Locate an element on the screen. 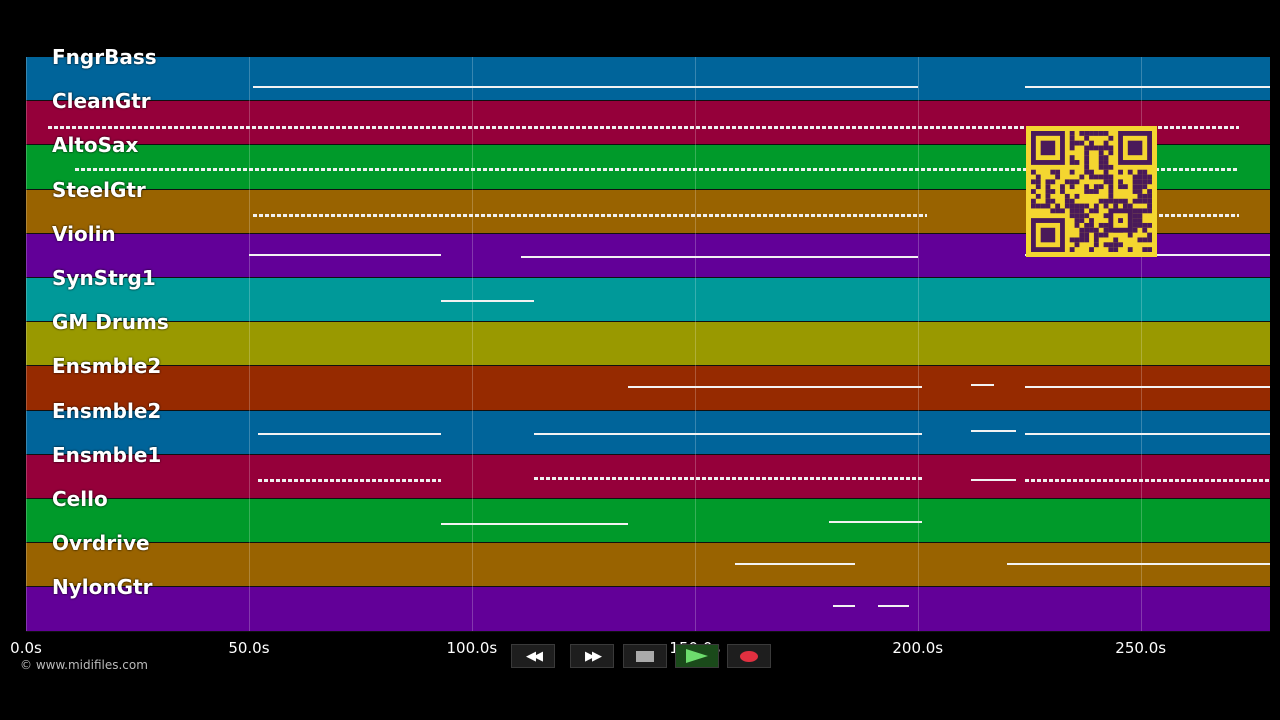 The image size is (1280, 720). qr-code is located at coordinates (1091, 191).